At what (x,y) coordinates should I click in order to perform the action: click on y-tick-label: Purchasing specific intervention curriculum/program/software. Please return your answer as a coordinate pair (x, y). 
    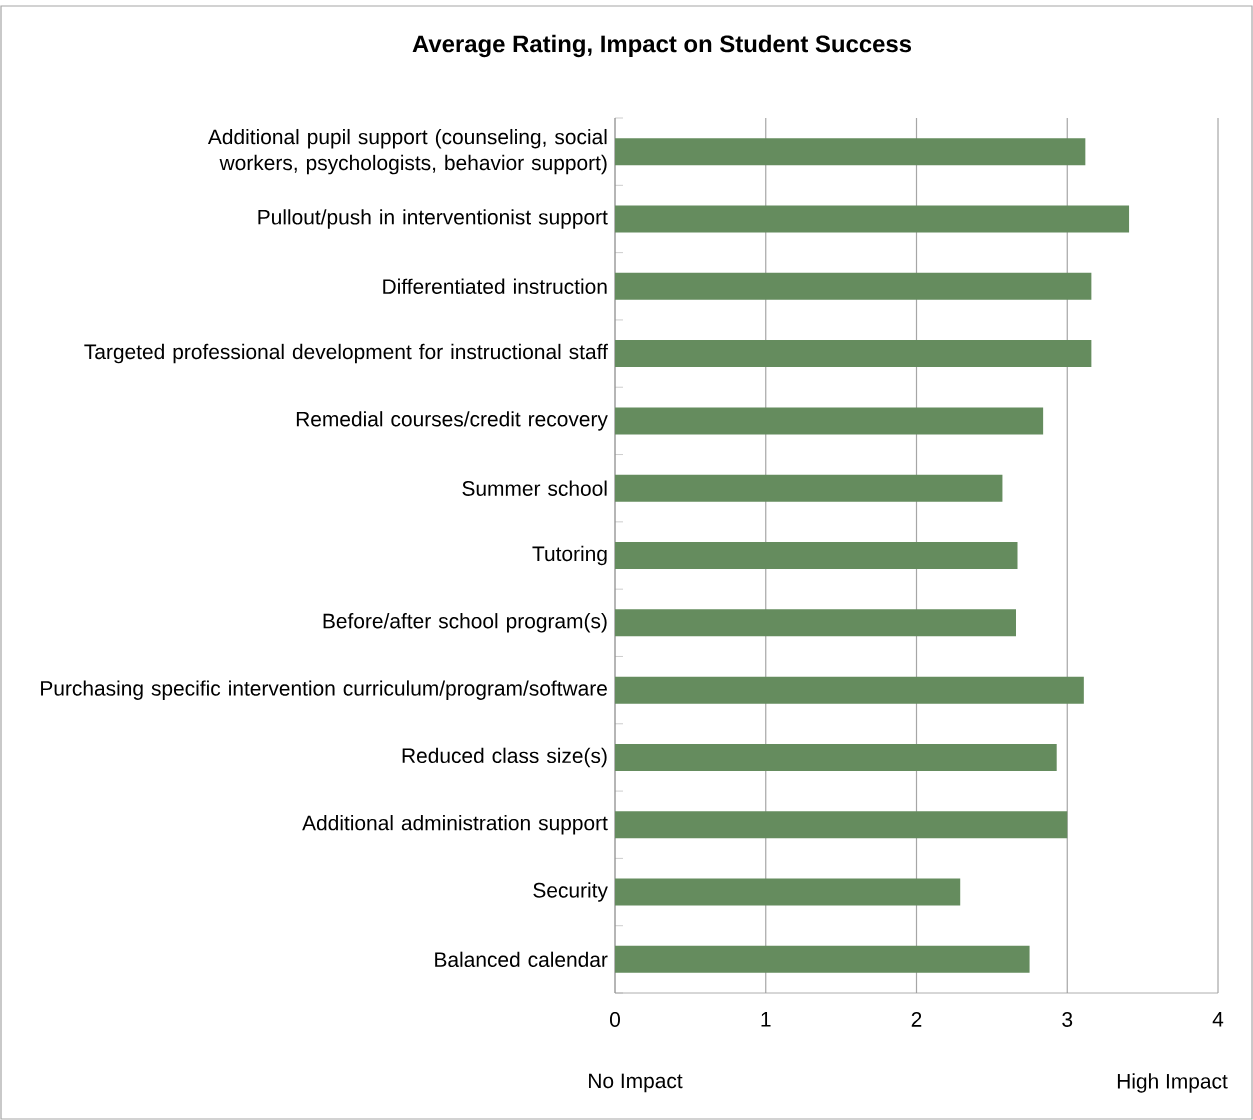
    Looking at the image, I should click on (324, 690).